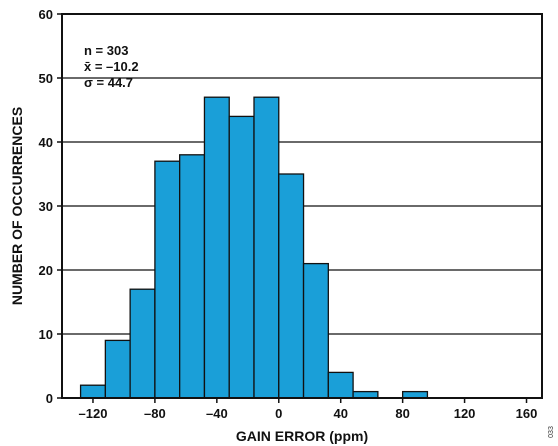 This screenshot has width=558, height=446. I want to click on x-tick-label: 120, so click(465, 413).